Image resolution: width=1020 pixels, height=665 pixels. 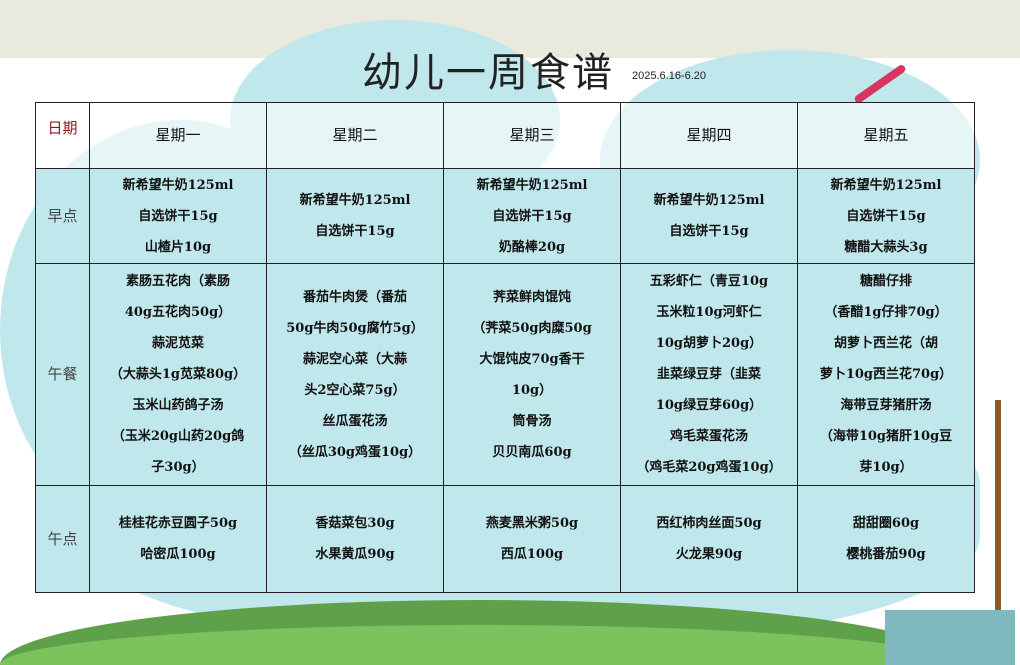 I want to click on meal-label: 午餐, so click(x=62, y=374).